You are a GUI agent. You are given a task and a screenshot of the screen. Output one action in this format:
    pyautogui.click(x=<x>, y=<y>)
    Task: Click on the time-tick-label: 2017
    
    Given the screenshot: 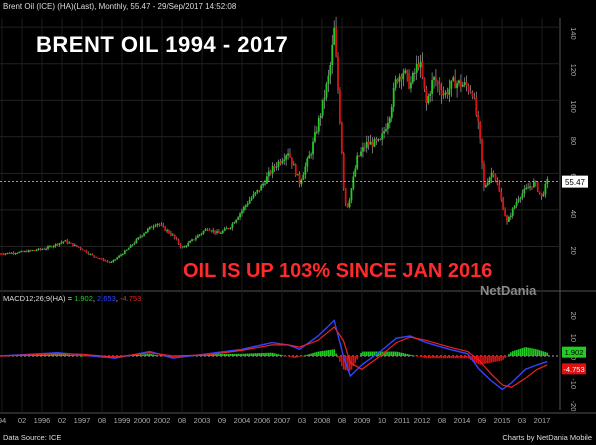 What is the action you would take?
    pyautogui.click(x=542, y=420)
    